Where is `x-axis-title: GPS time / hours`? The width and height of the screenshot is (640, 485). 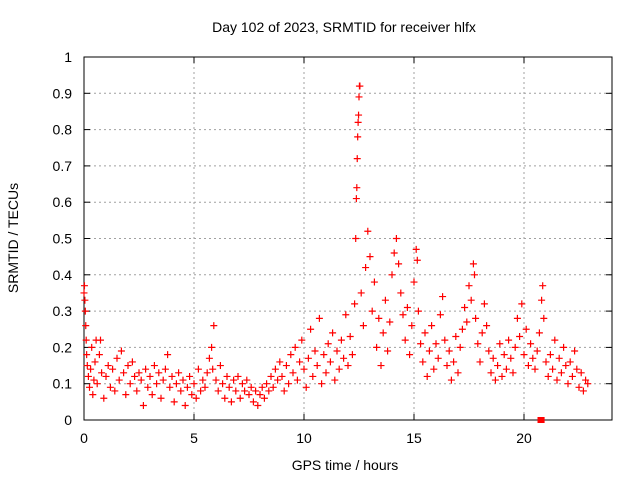
x-axis-title: GPS time / hours is located at coordinates (345, 465).